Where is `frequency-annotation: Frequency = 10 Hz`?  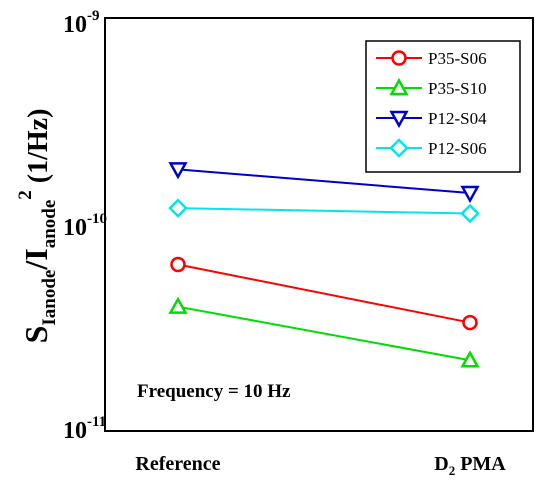 frequency-annotation: Frequency = 10 Hz is located at coordinates (214, 391).